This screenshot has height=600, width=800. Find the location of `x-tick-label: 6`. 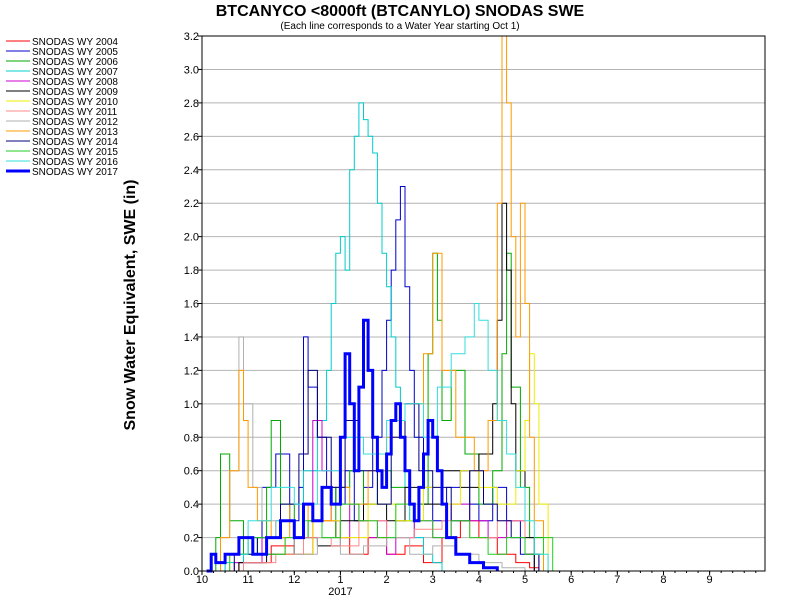

x-tick-label: 6 is located at coordinates (571, 580).